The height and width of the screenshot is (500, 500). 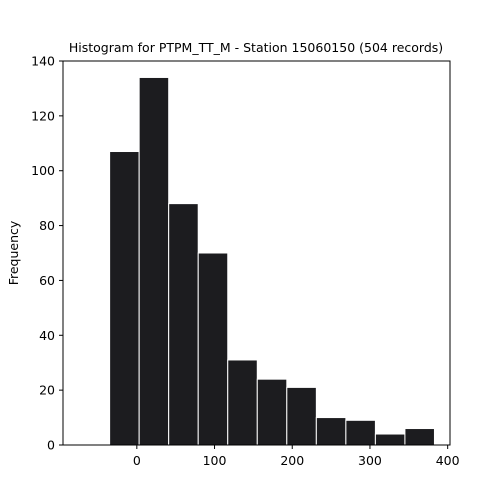 What do you see at coordinates (43, 170) in the screenshot?
I see `y-tick-label: 100` at bounding box center [43, 170].